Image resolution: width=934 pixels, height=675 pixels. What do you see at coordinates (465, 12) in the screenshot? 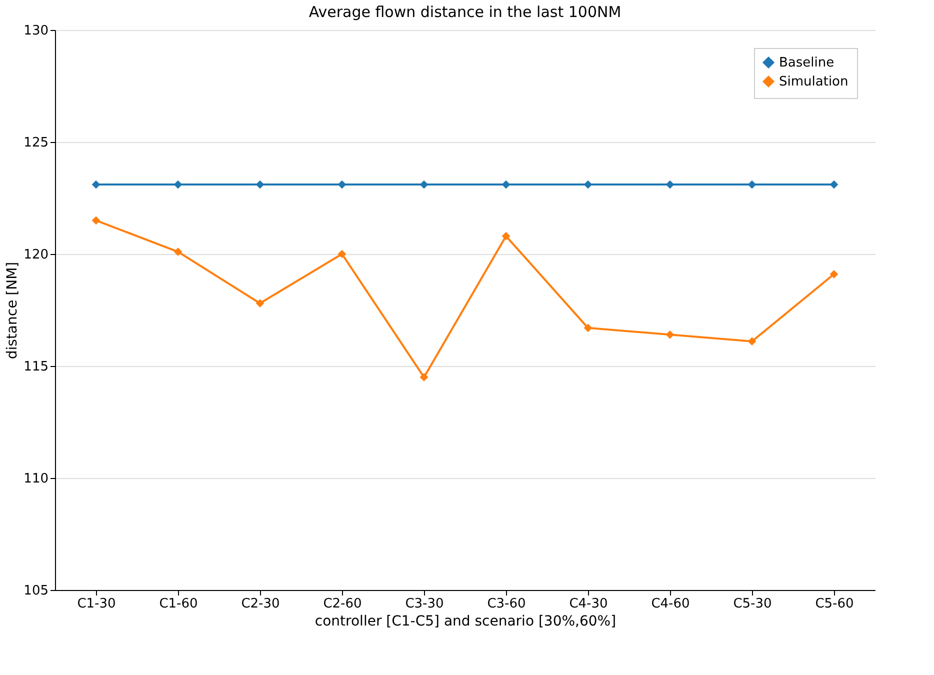
I see `chart-title: Average flown distance in the last 100NM` at bounding box center [465, 12].